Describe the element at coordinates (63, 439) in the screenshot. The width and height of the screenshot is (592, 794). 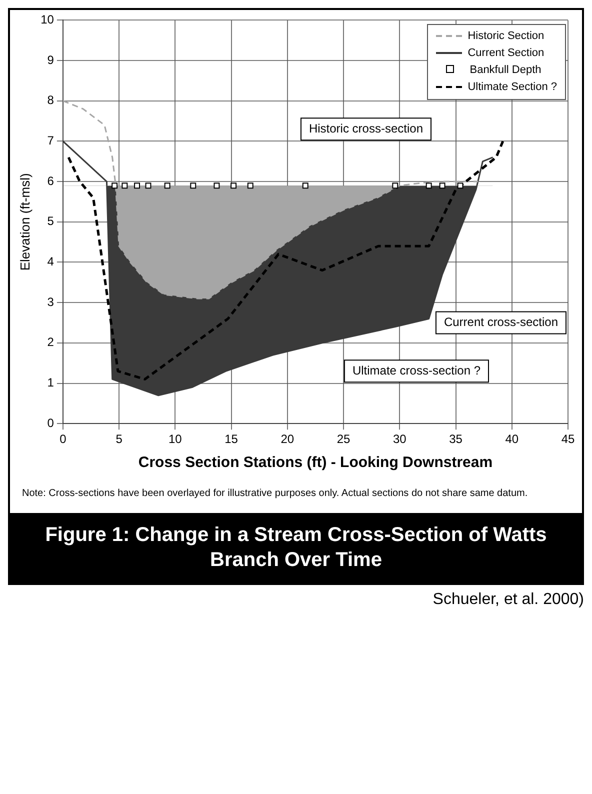
I see `x-tick-label: 0` at that location.